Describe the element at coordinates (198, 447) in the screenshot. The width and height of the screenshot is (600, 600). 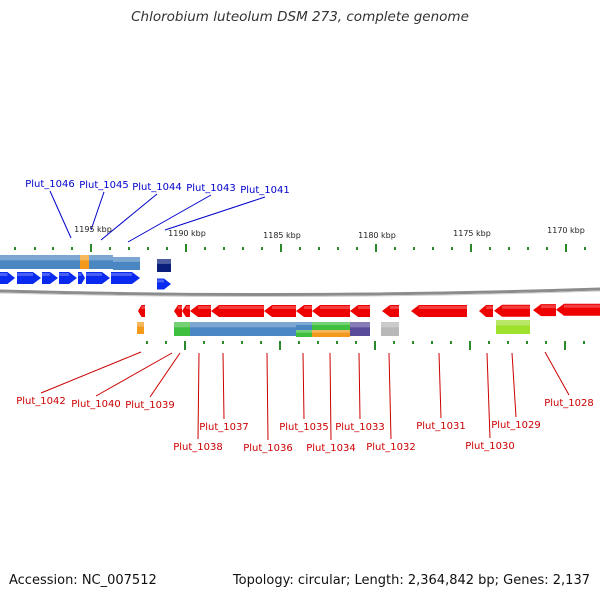
I see `reverse-gene-label: Plut_1038` at that location.